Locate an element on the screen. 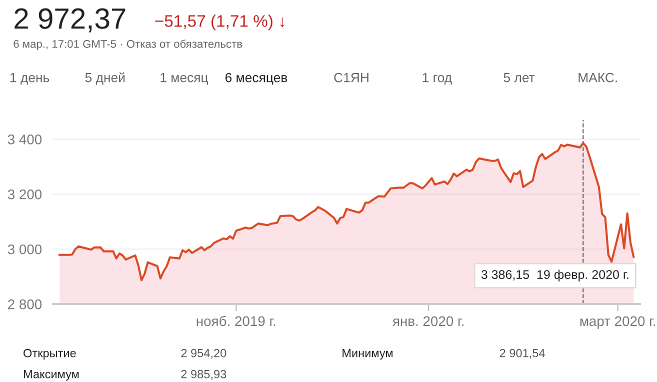  text: 2 985,93 is located at coordinates (203, 375).